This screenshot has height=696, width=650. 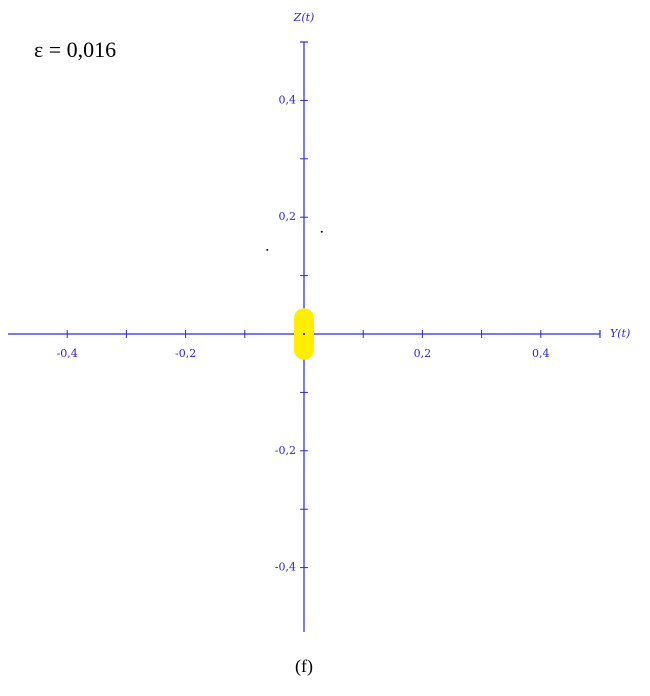 I want to click on x-tick-label: 0,2, so click(x=423, y=353).